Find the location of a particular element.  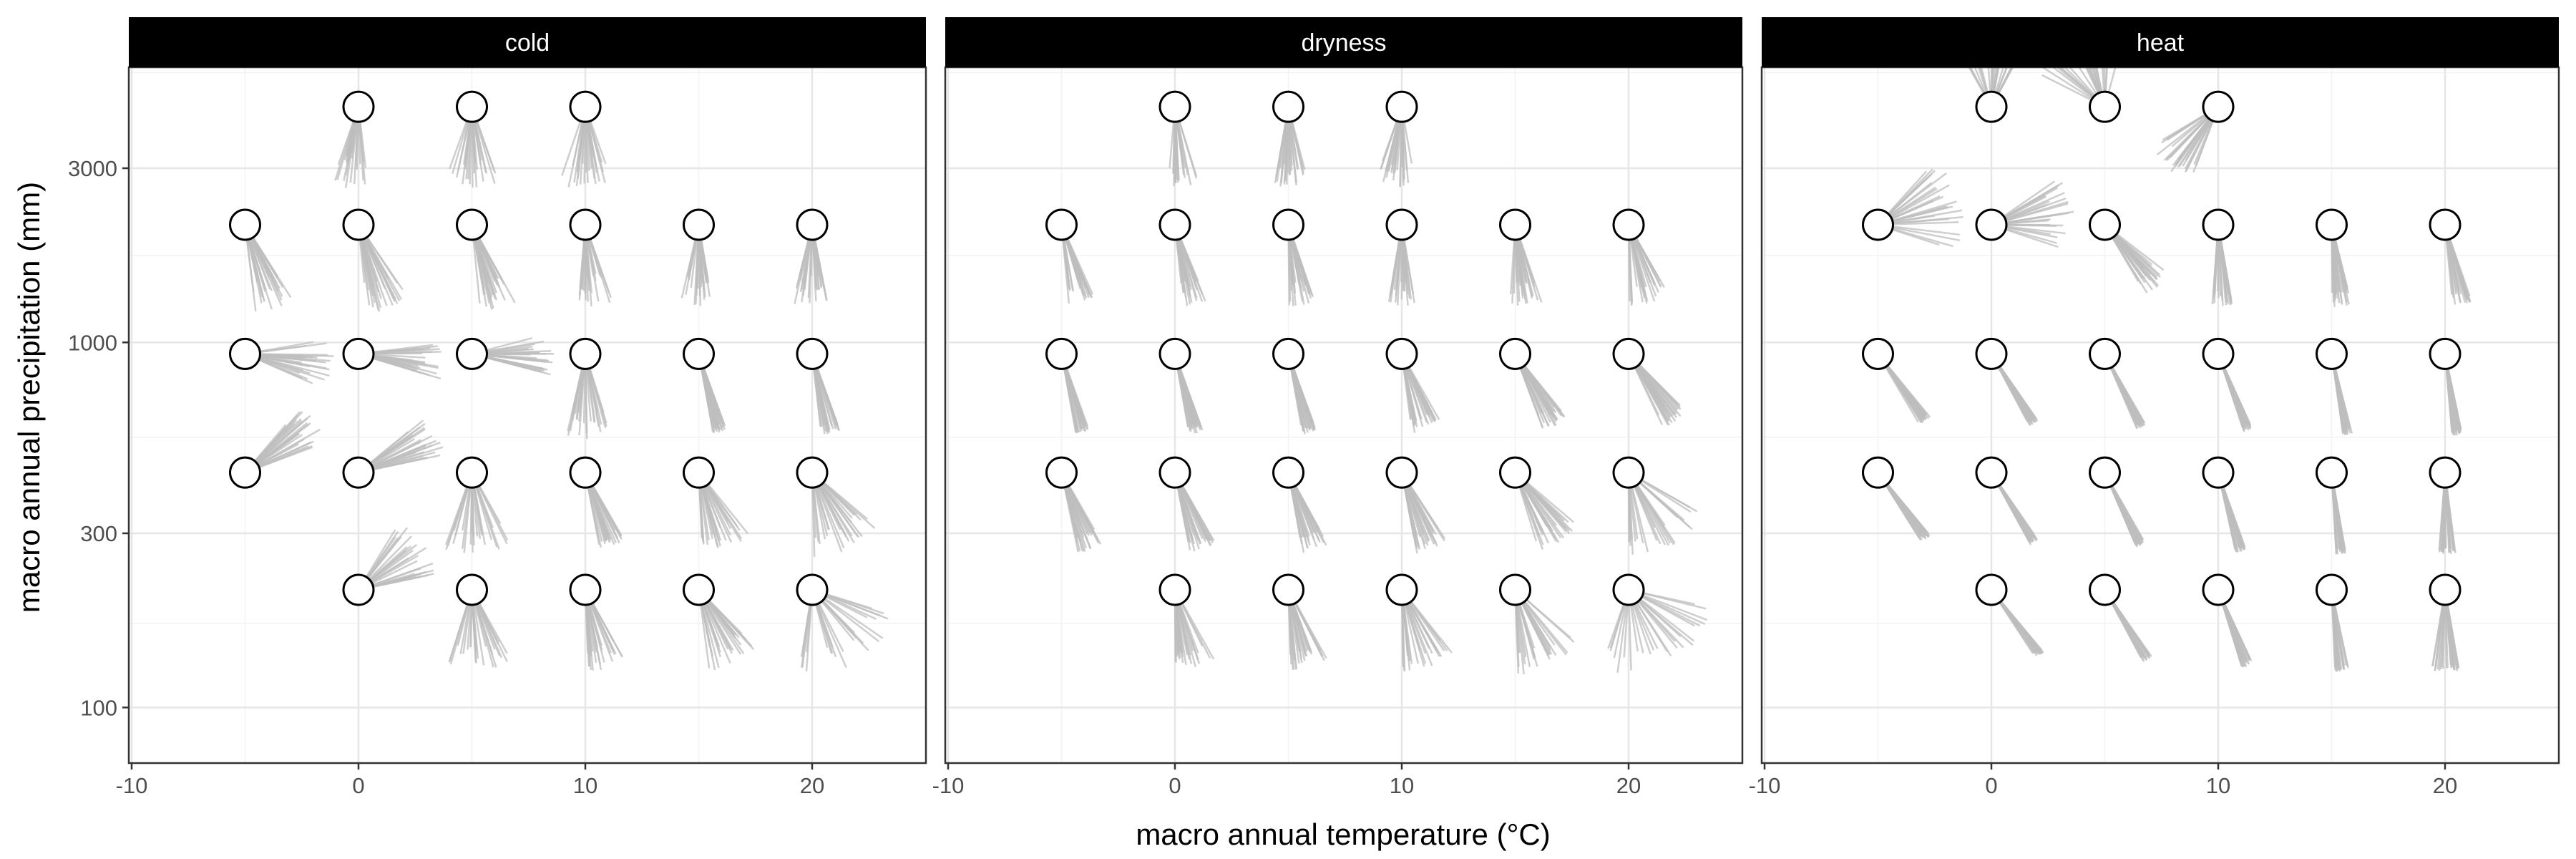

x-axis-title: macro annual temperature (°C) is located at coordinates (1343, 834).